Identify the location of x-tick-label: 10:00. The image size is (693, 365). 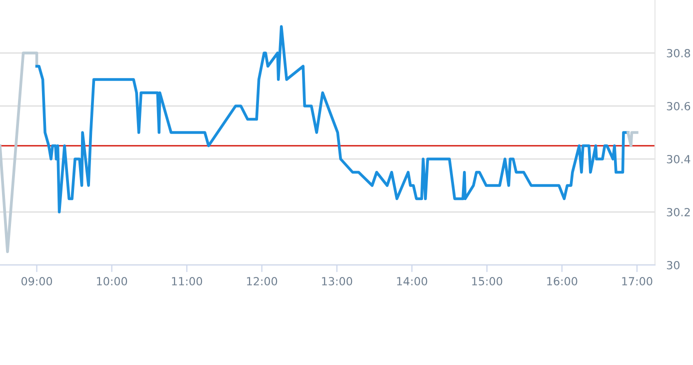
(112, 281).